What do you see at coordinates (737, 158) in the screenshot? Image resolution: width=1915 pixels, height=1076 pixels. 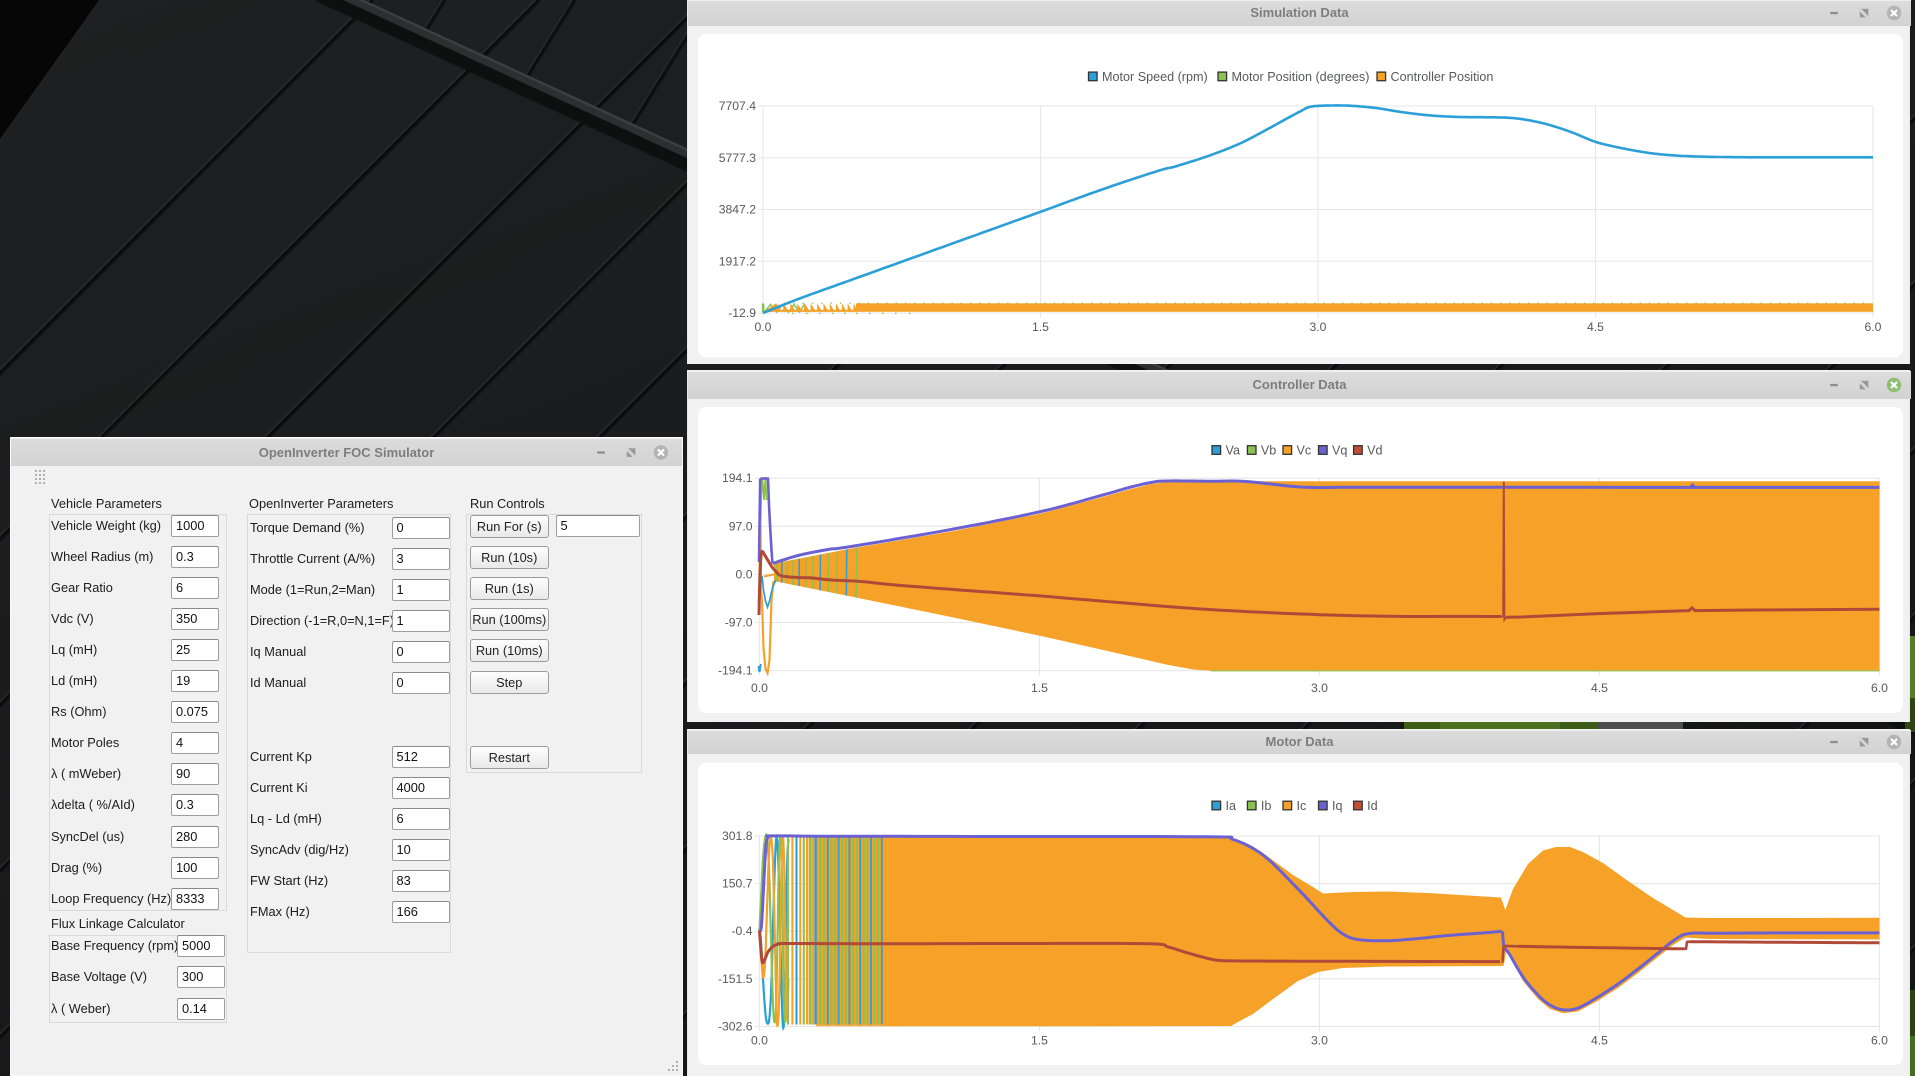 I see `svg-text: 5777.3` at bounding box center [737, 158].